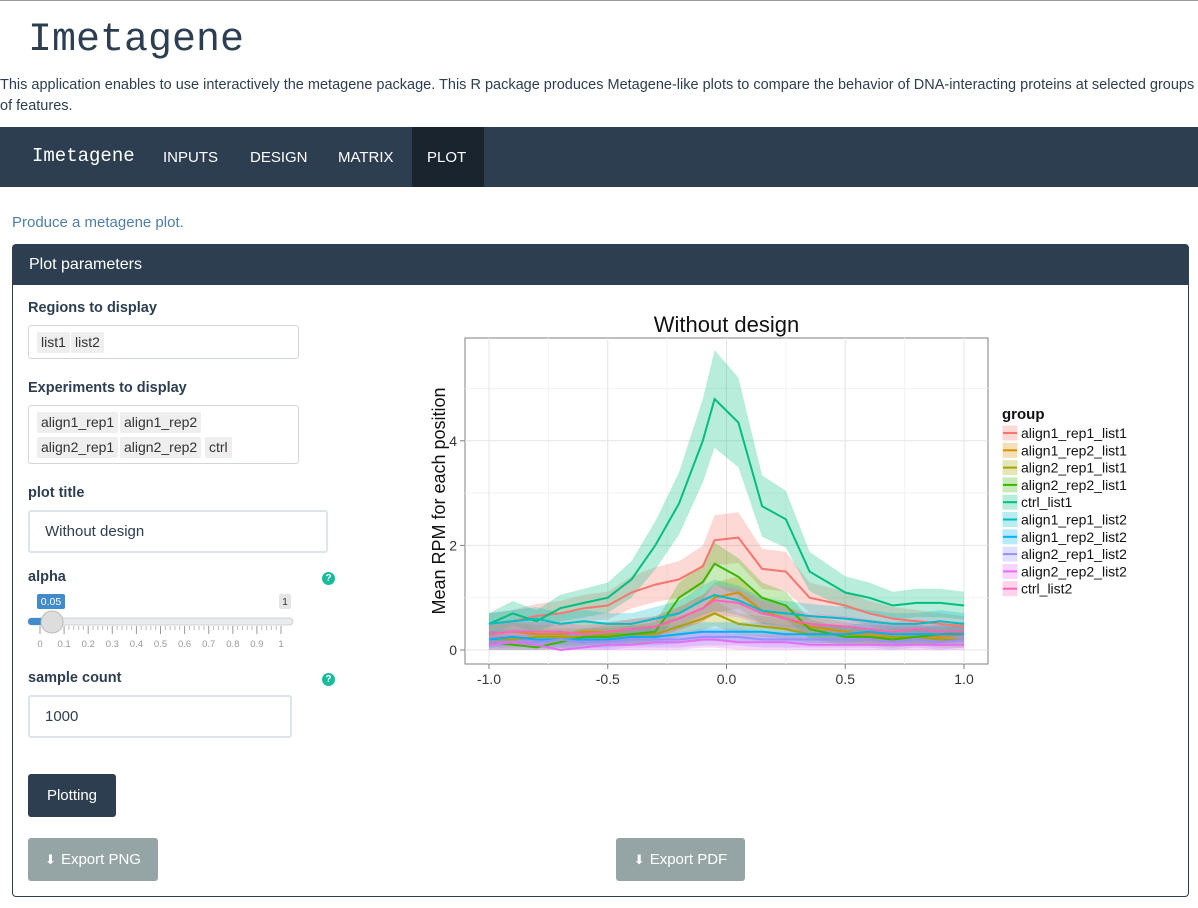 The image size is (1198, 908). I want to click on regions-select: list1 list2, so click(163, 342).